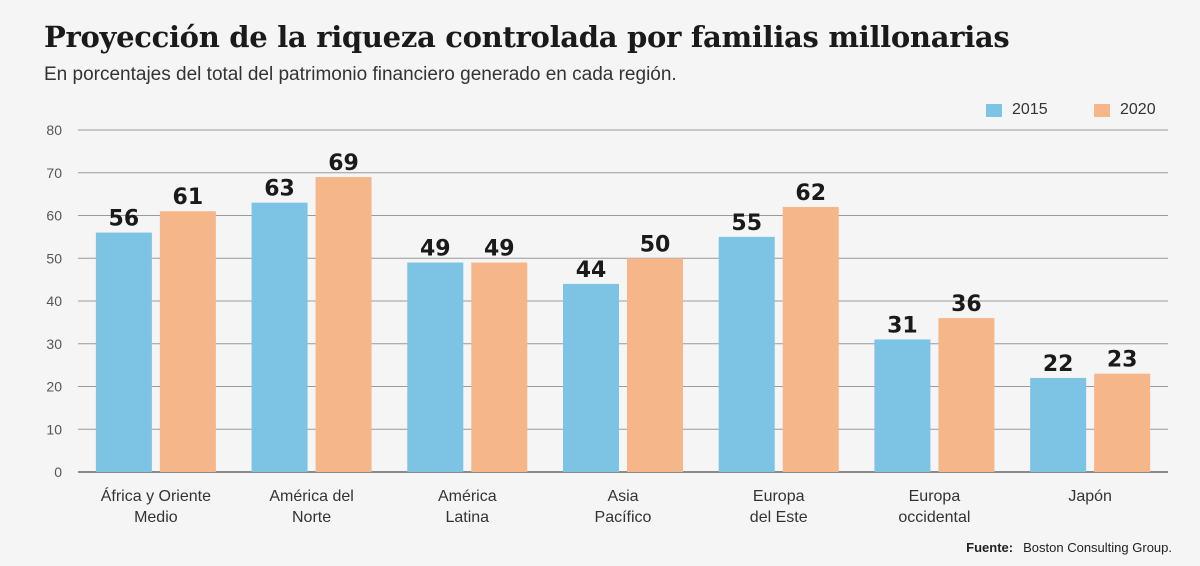 The image size is (1200, 566). Describe the element at coordinates (54, 216) in the screenshot. I see `y-tick-label: 60` at that location.